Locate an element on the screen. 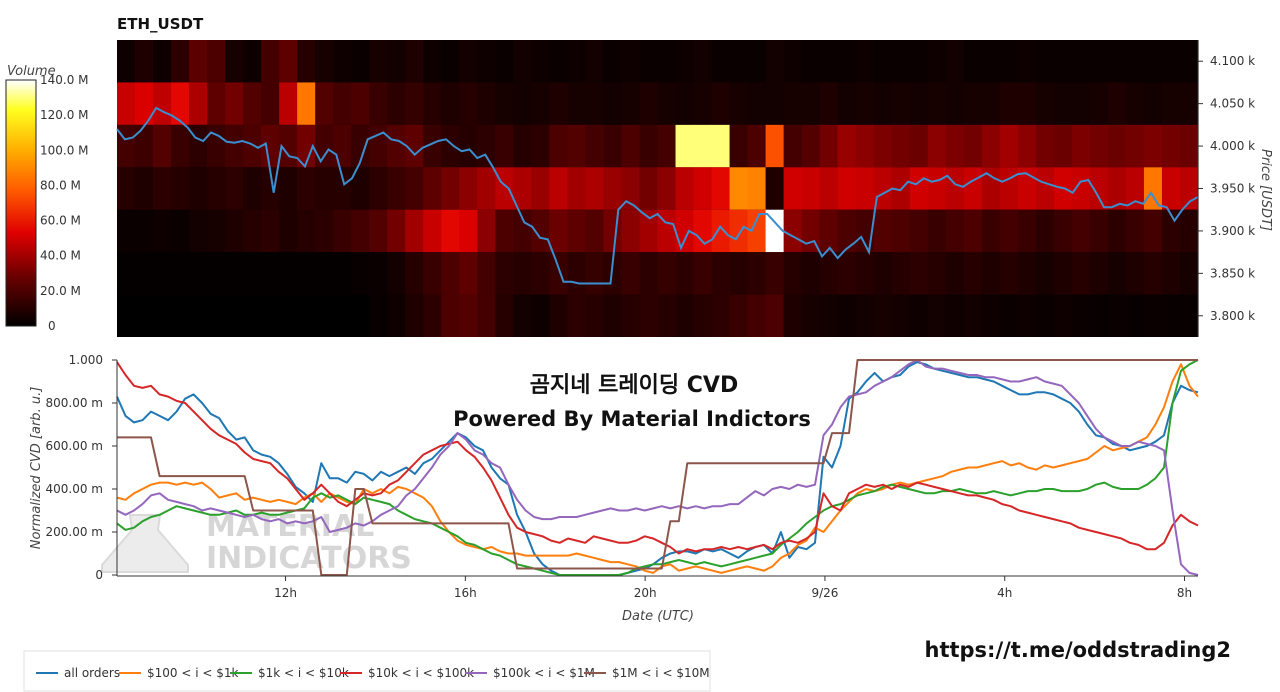 The image size is (1280, 692). cvd-y-tick: 600.00 m is located at coordinates (81, 446).